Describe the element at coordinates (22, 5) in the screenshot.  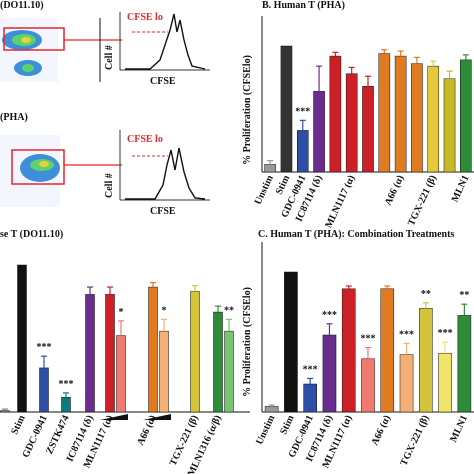
I see `panel-title: (DO11.10)` at that location.